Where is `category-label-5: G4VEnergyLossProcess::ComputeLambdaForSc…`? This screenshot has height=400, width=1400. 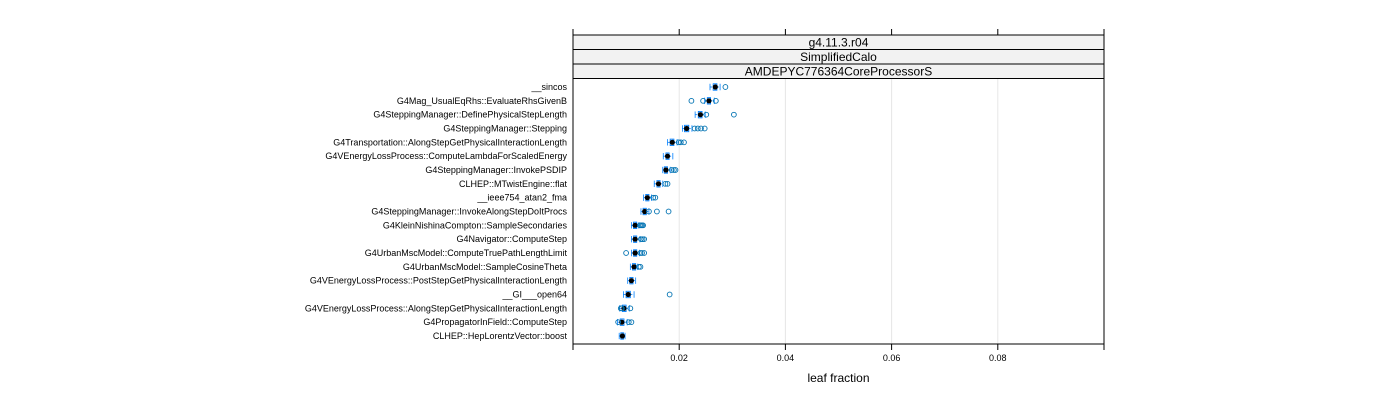
category-label-5: G4VEnergyLossProcess::ComputeLambdaForSc… is located at coordinates (446, 156).